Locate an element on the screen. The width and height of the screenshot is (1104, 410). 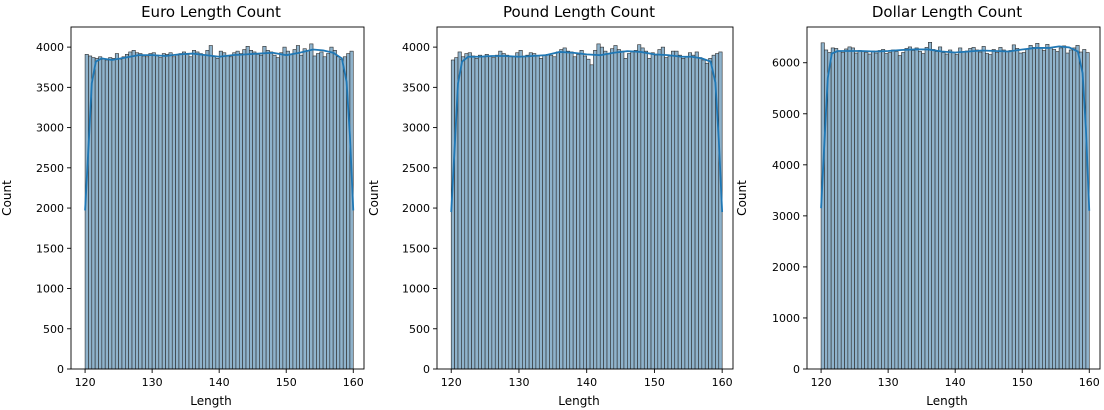
x-tick-label: 160 is located at coordinates (722, 382).